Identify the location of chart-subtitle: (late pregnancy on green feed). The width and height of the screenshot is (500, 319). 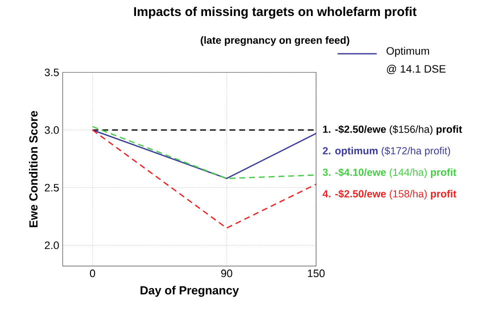
(275, 41).